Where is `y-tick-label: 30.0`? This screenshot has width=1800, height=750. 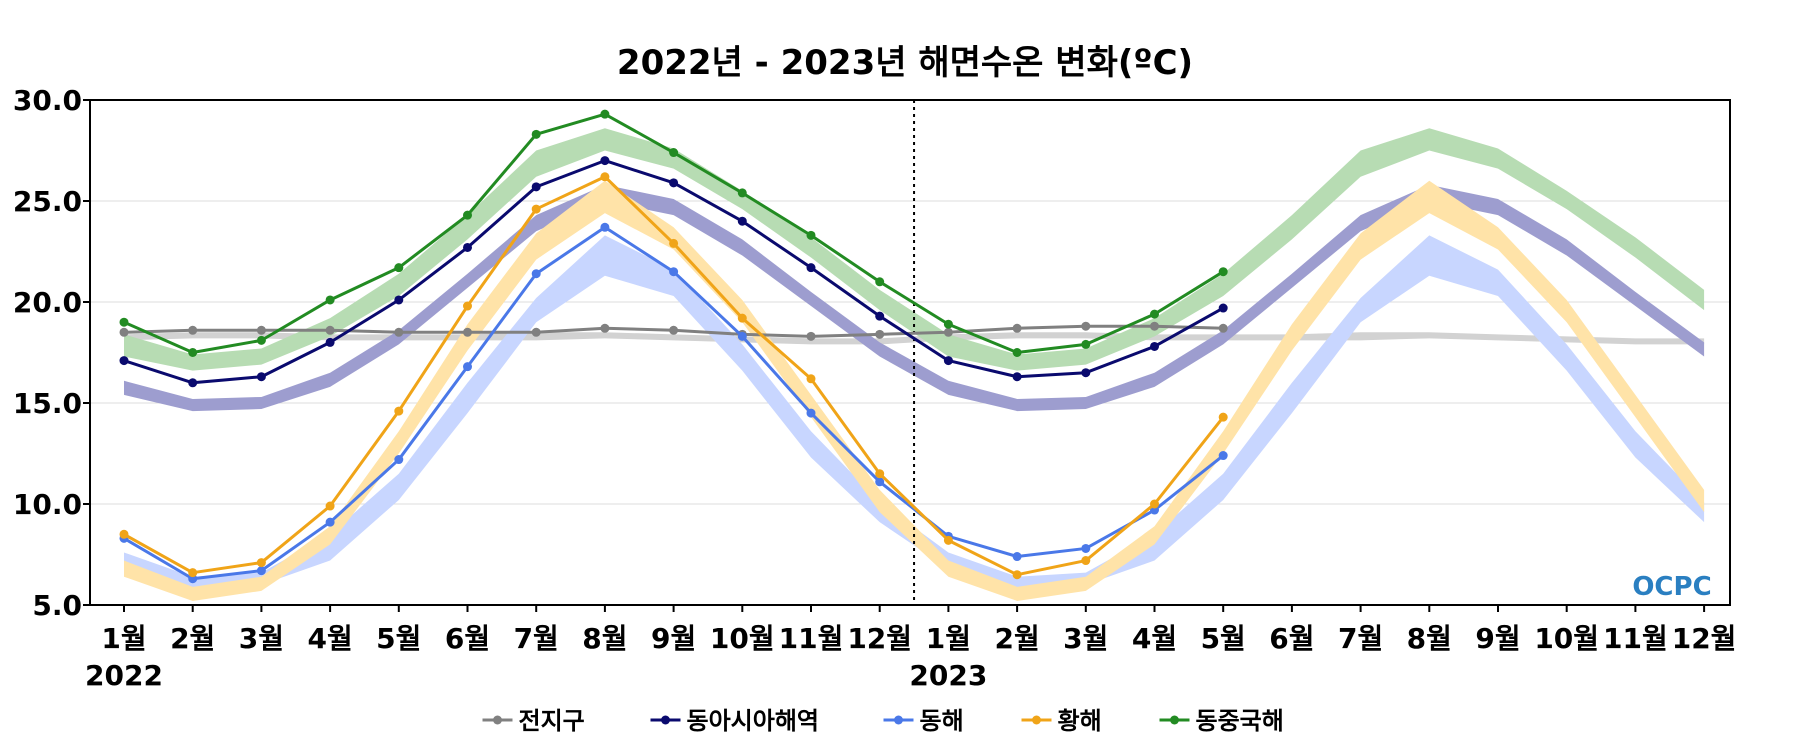
y-tick-label: 30.0 is located at coordinates (47, 100).